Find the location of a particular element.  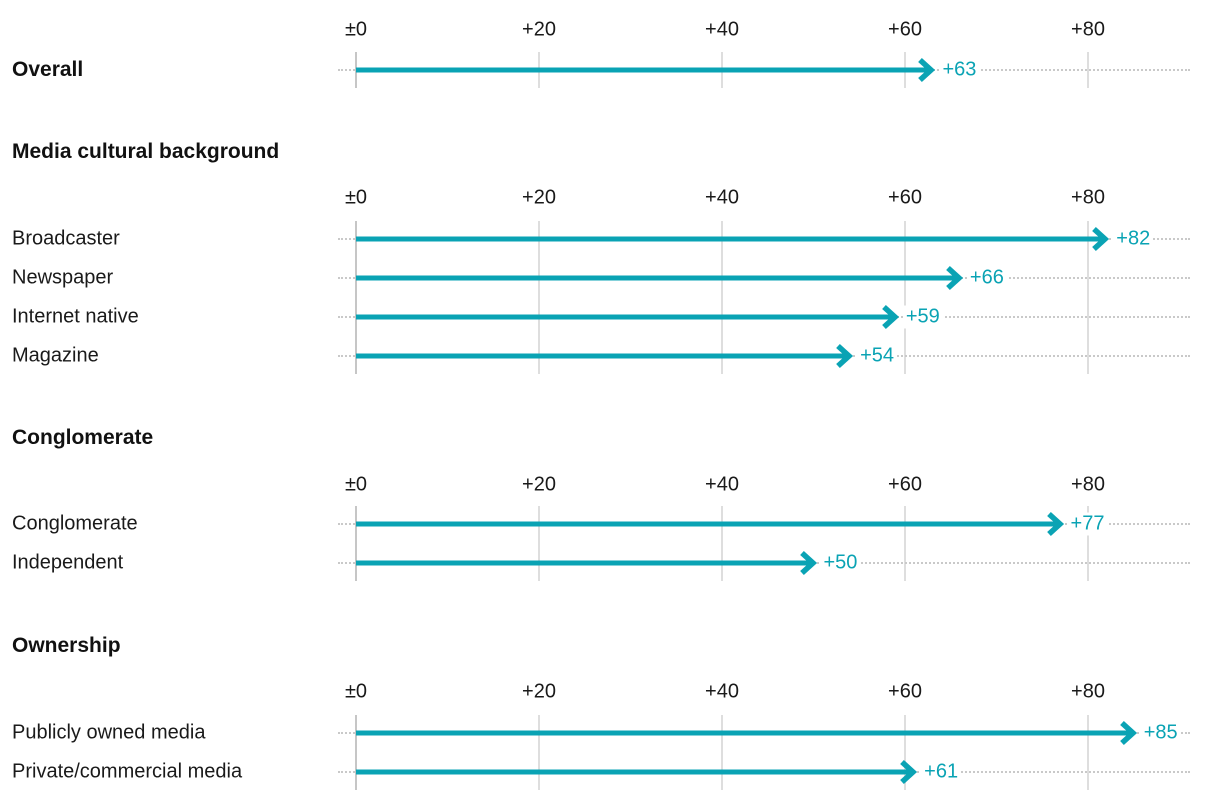

row-label: Internet native is located at coordinates (75, 316).